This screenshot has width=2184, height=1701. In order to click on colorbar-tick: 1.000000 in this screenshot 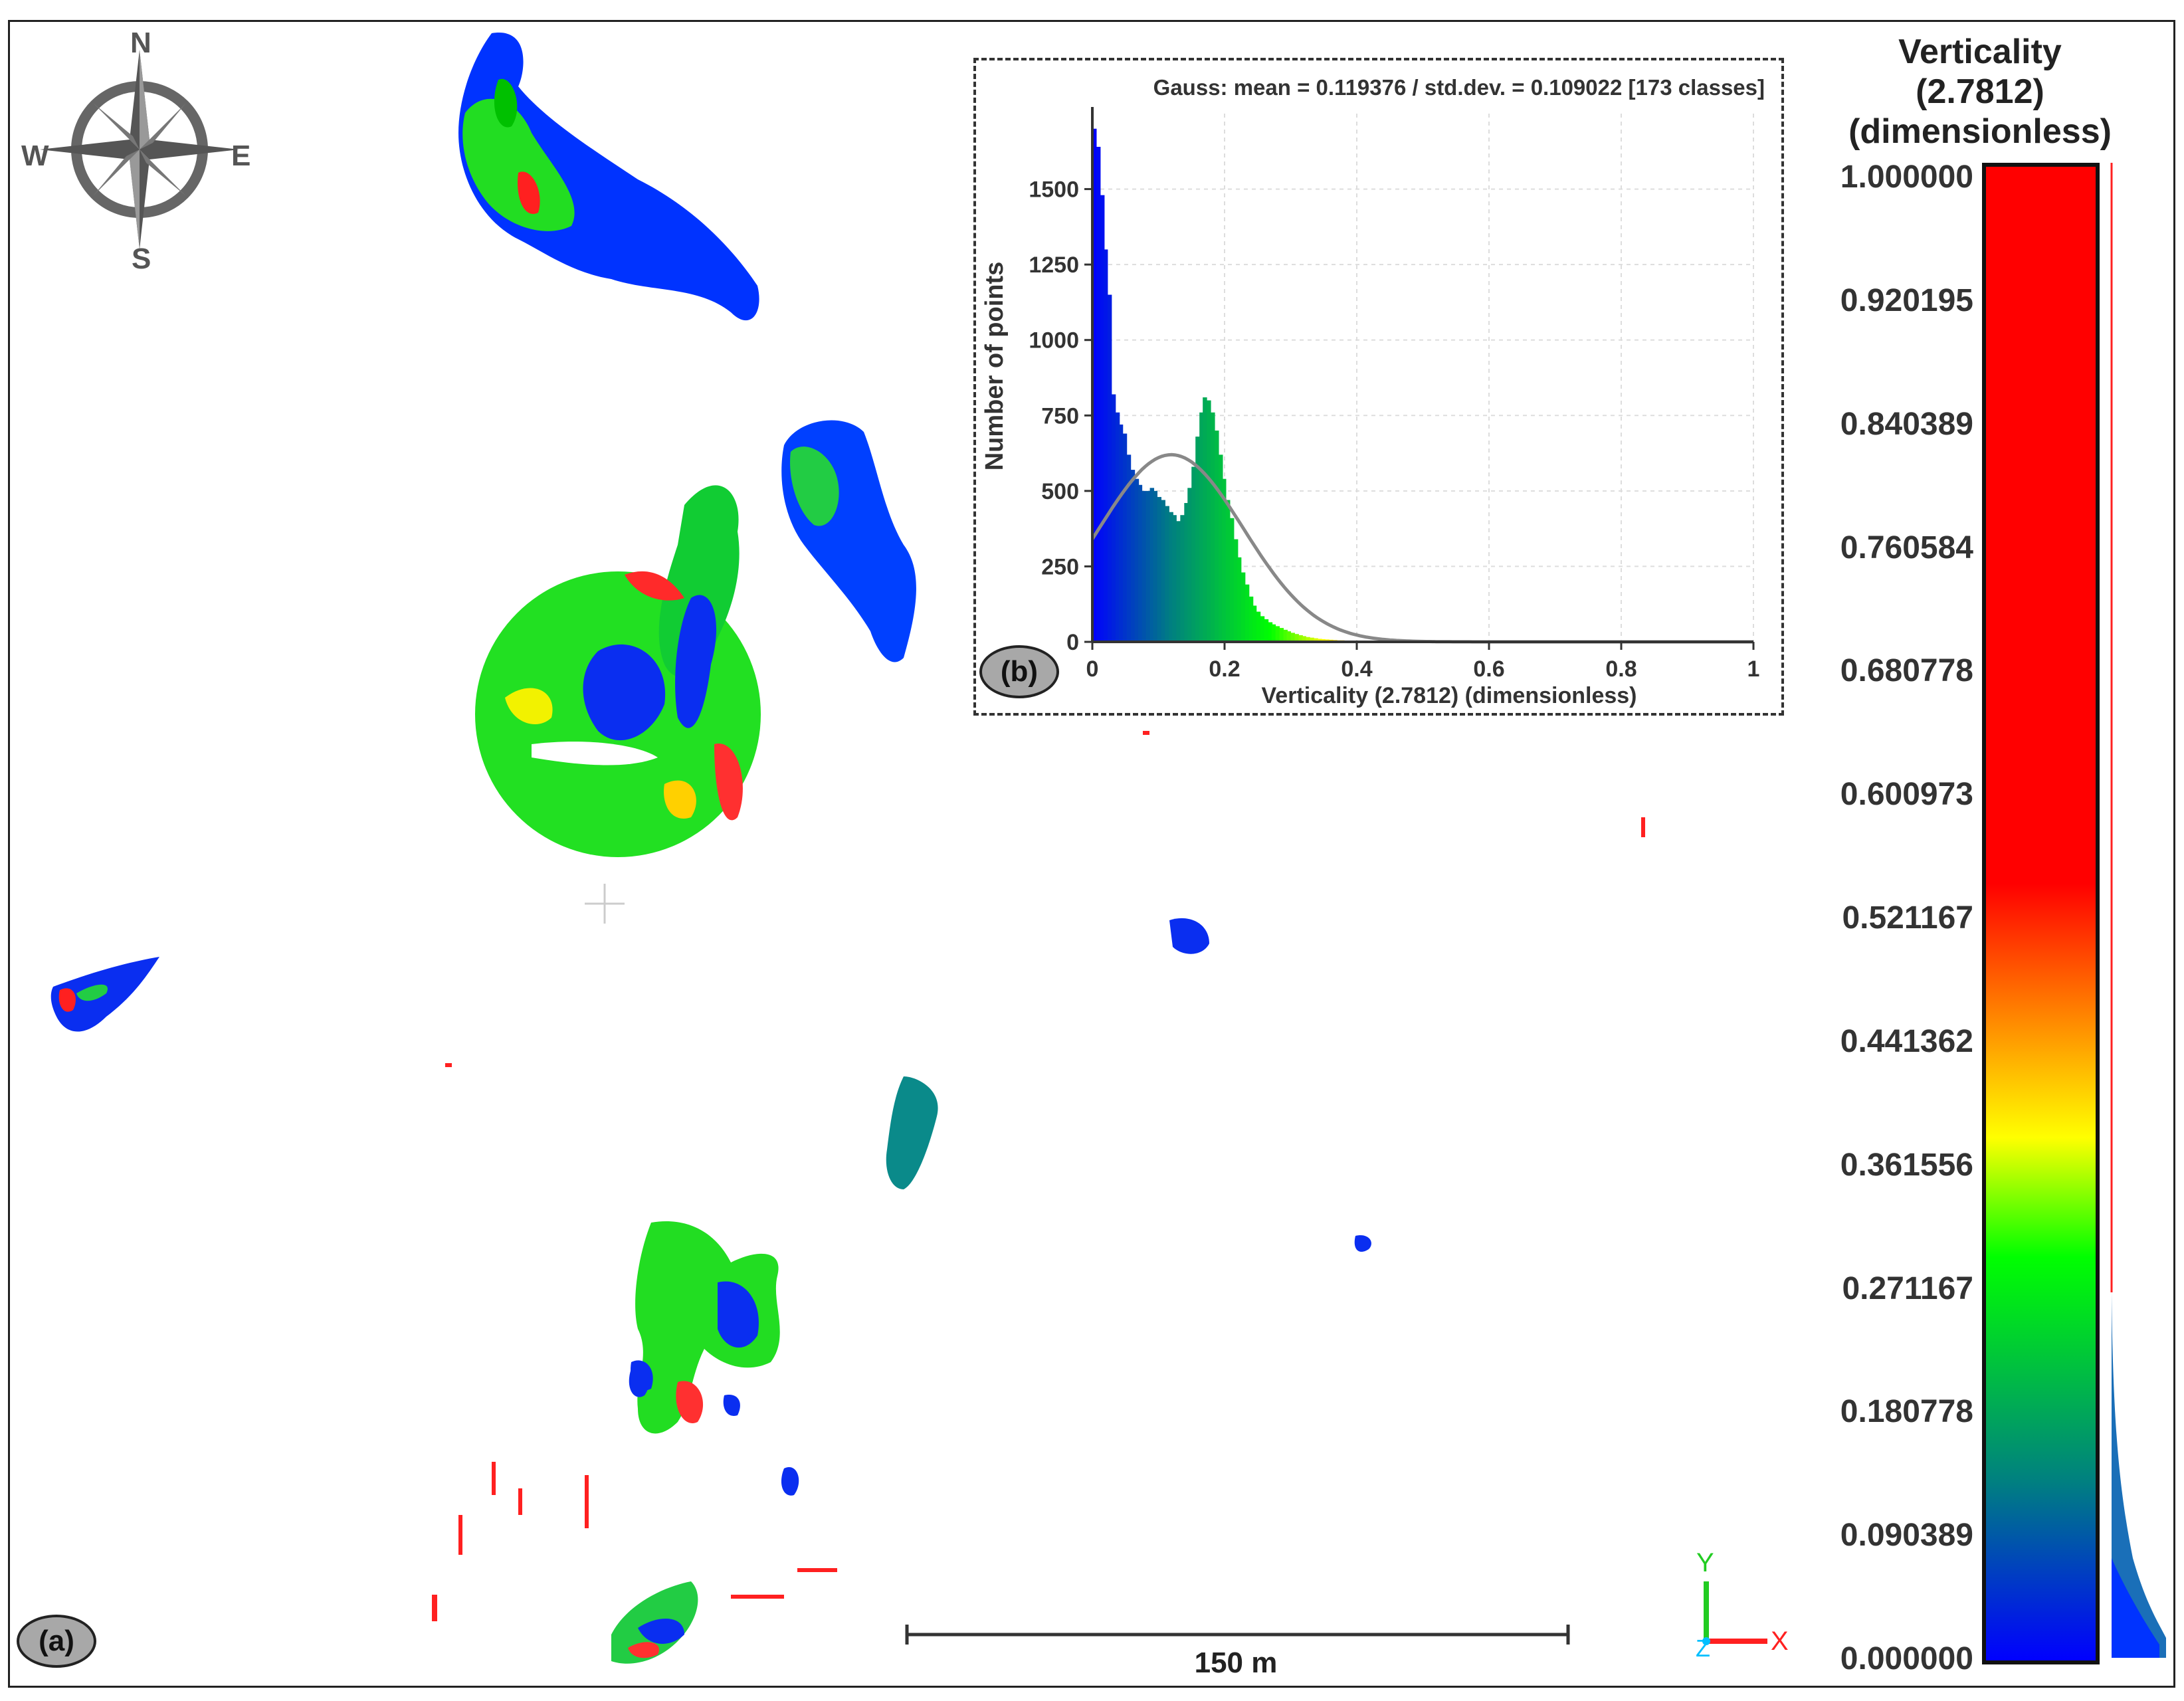, I will do `click(1906, 177)`.